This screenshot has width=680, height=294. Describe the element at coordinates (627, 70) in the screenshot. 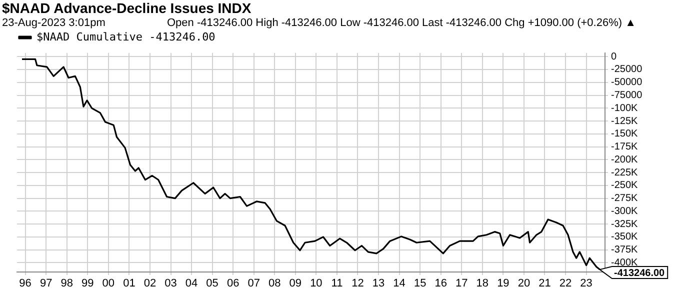

I see `y-tick-label: -25000` at that location.